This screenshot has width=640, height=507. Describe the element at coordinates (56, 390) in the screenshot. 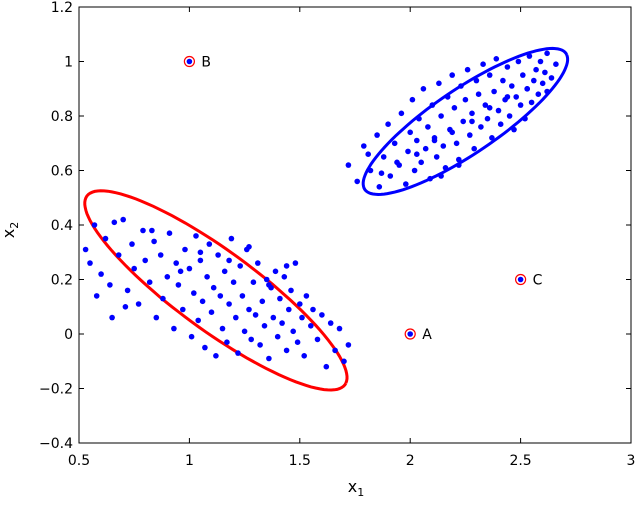

I see `y-tick-label: −0.2` at that location.